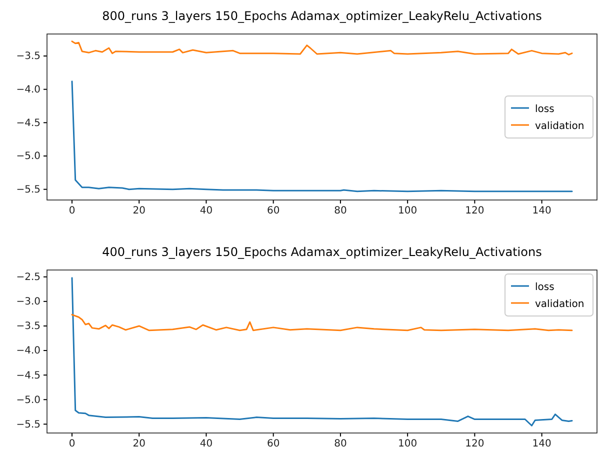  Describe the element at coordinates (28, 302) in the screenshot. I see `y-tick-label: −3.0` at that location.